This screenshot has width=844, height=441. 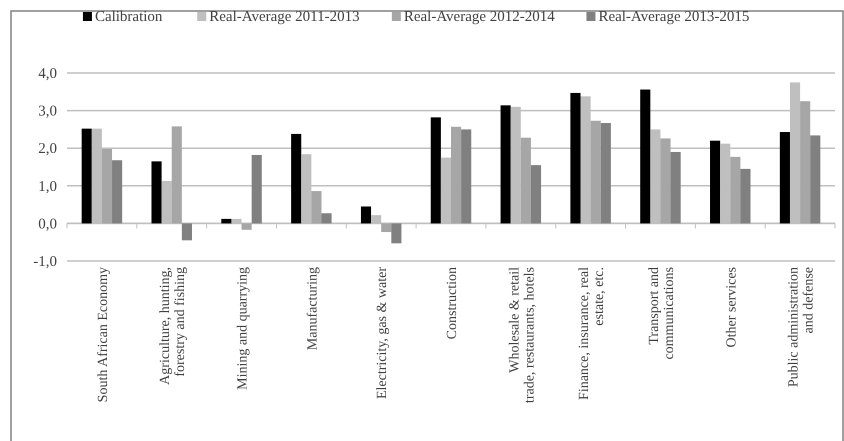 I want to click on x-tick-label: South African Economy, so click(x=103, y=334).